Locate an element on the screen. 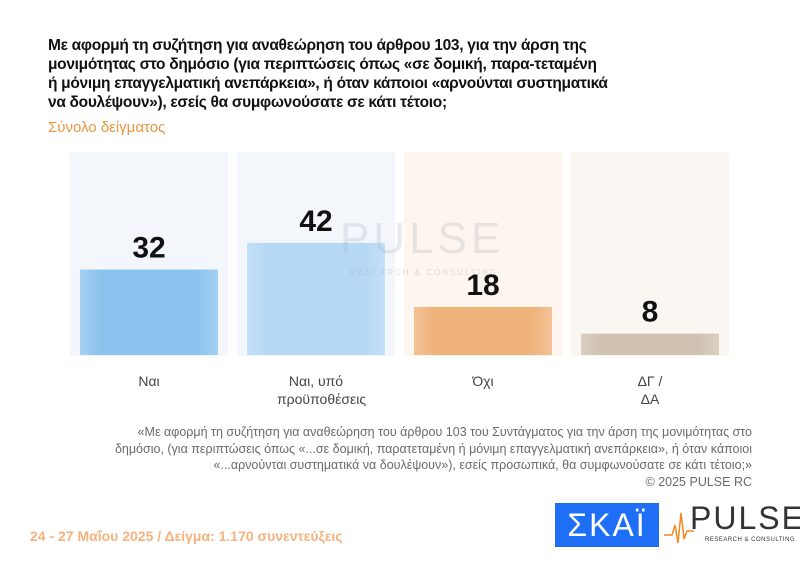  data-label: 8 is located at coordinates (650, 312).